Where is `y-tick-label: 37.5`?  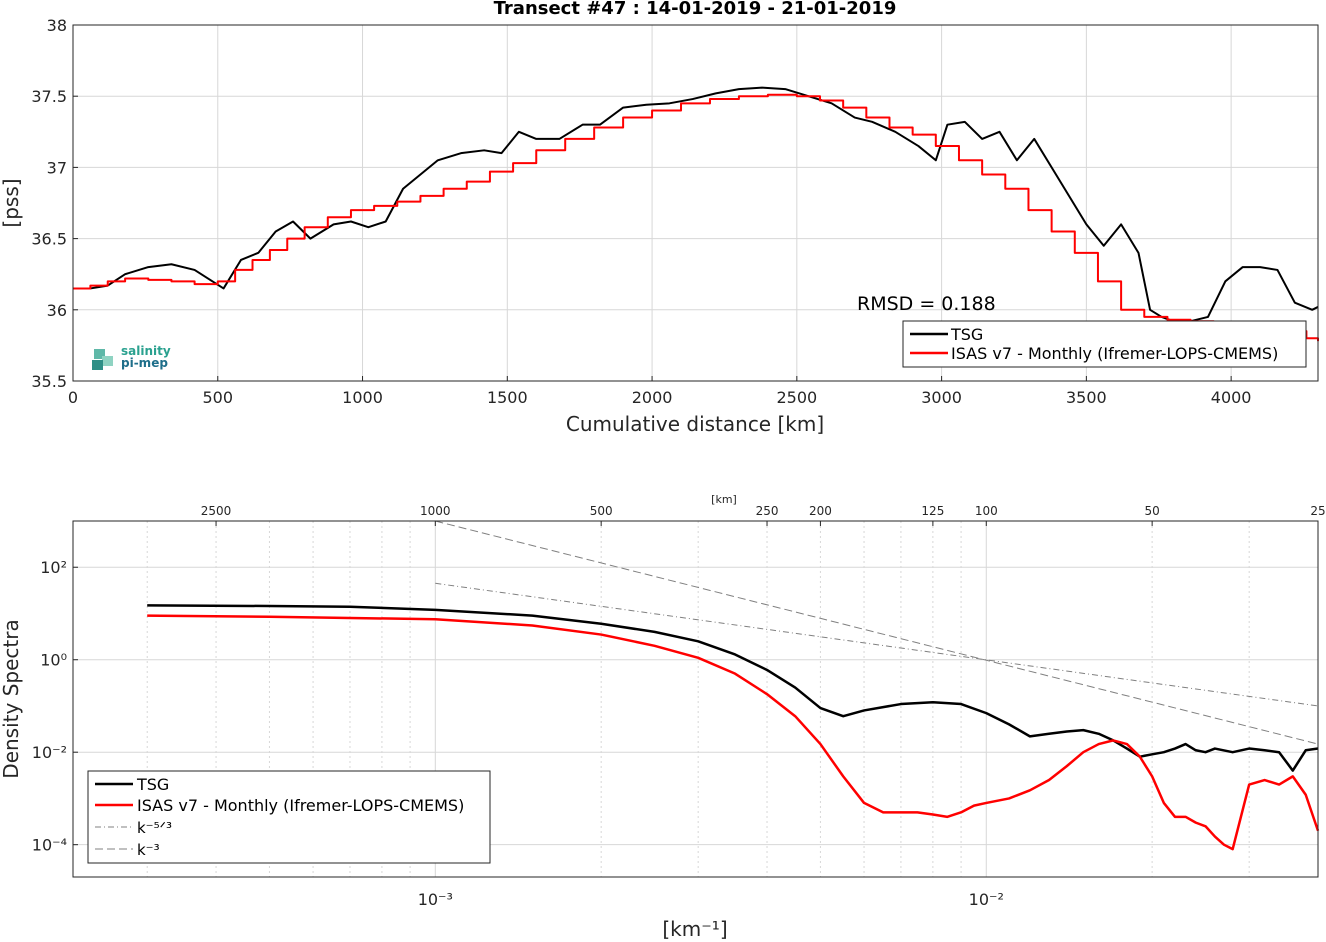
y-tick-label: 37.5 is located at coordinates (49, 96).